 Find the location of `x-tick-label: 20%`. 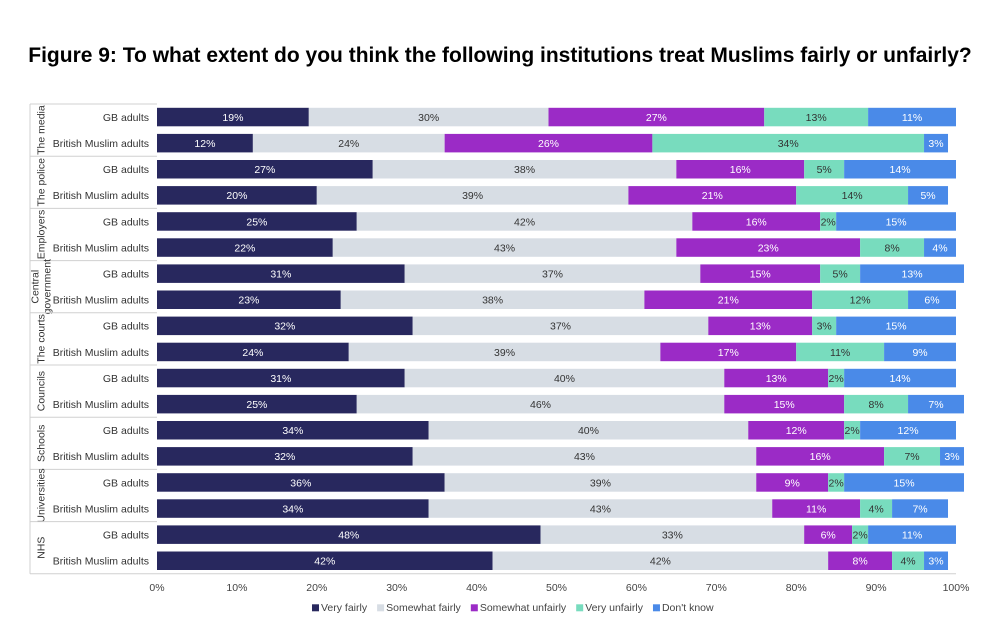

x-tick-label: 20% is located at coordinates (316, 588).